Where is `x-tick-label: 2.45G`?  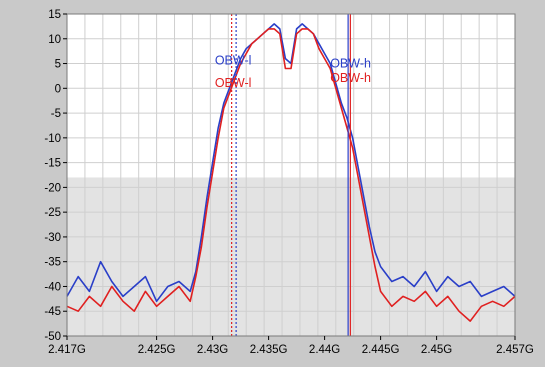 x-tick-label: 2.45G is located at coordinates (436, 350).